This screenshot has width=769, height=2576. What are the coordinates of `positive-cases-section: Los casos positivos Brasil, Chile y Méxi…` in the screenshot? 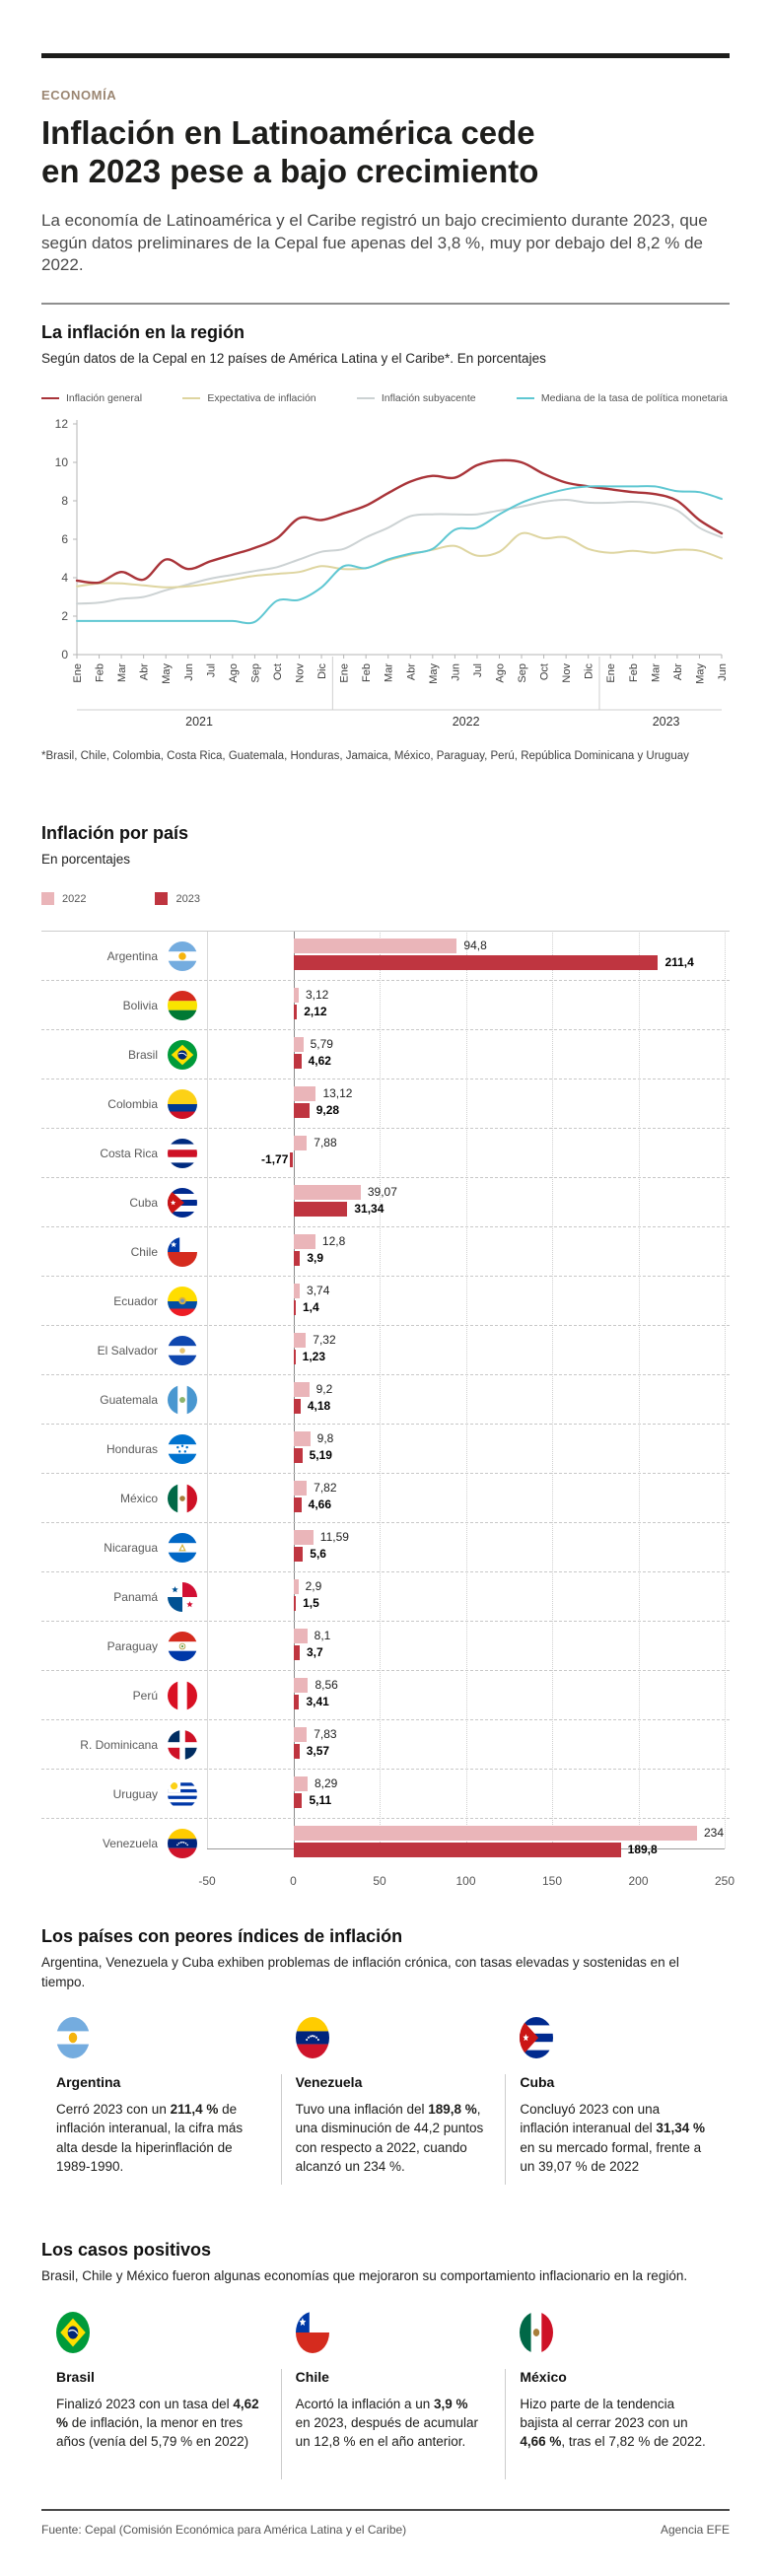 It's located at (386, 2359).